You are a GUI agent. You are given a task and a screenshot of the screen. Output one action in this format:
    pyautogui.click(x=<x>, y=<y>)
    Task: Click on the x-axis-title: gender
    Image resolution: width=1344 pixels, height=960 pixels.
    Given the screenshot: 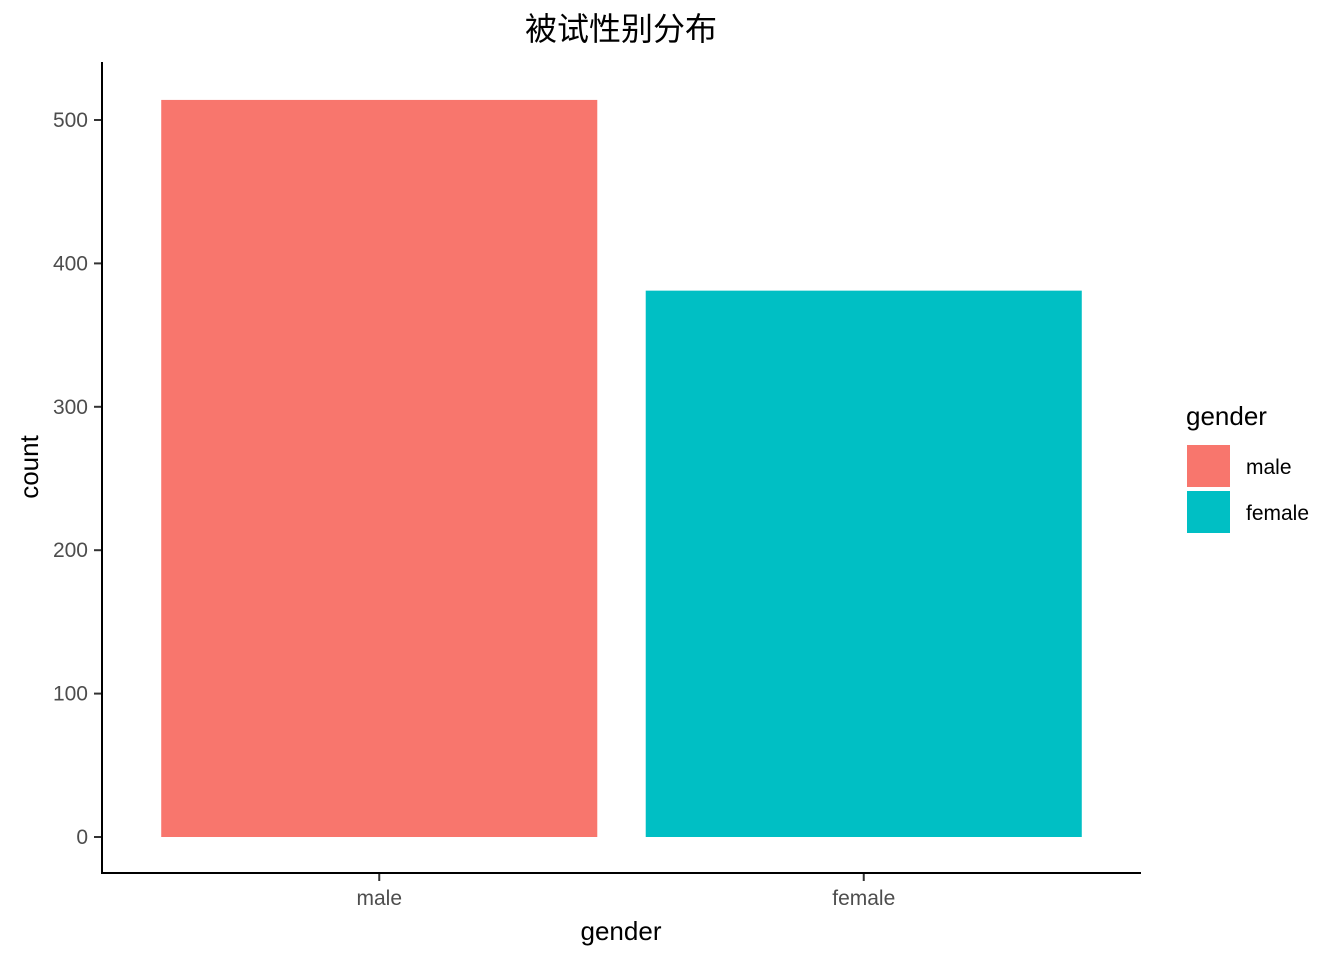 What is the action you would take?
    pyautogui.click(x=621, y=931)
    